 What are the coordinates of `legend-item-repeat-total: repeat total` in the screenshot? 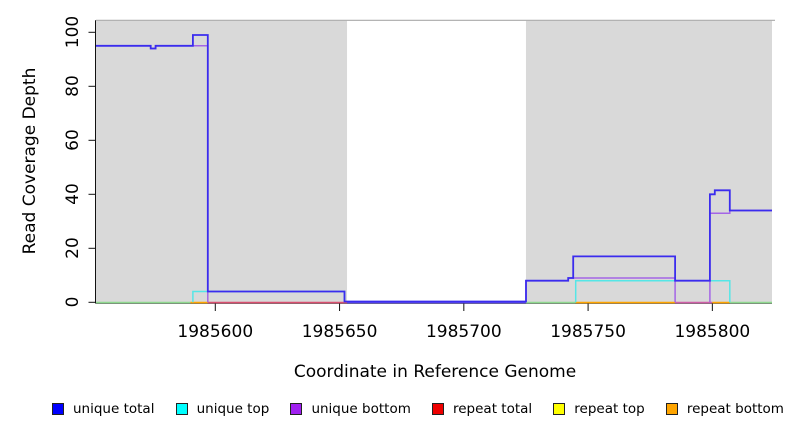 It's located at (482, 409).